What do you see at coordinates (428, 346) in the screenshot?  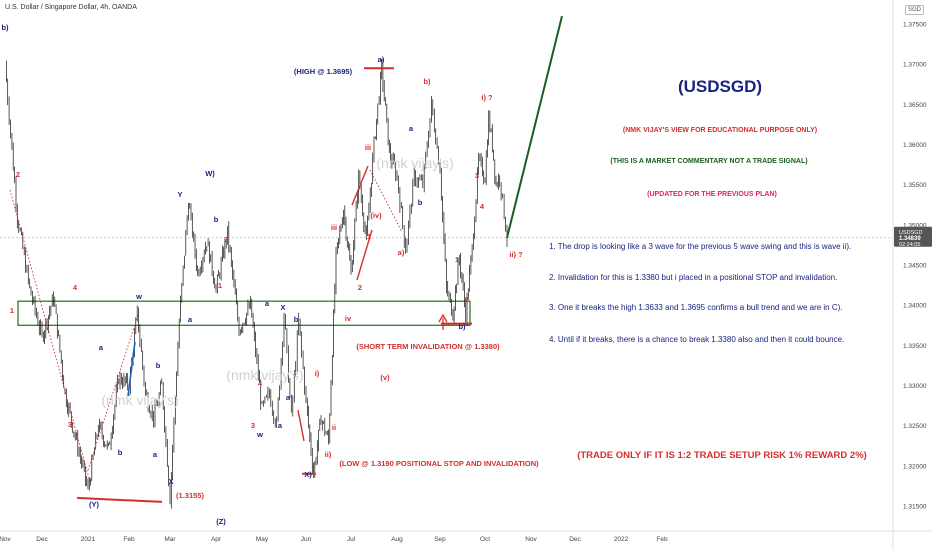 I see `short-invalidation-label: (SHORT TERM INVALIDATION @ 1.3380)` at bounding box center [428, 346].